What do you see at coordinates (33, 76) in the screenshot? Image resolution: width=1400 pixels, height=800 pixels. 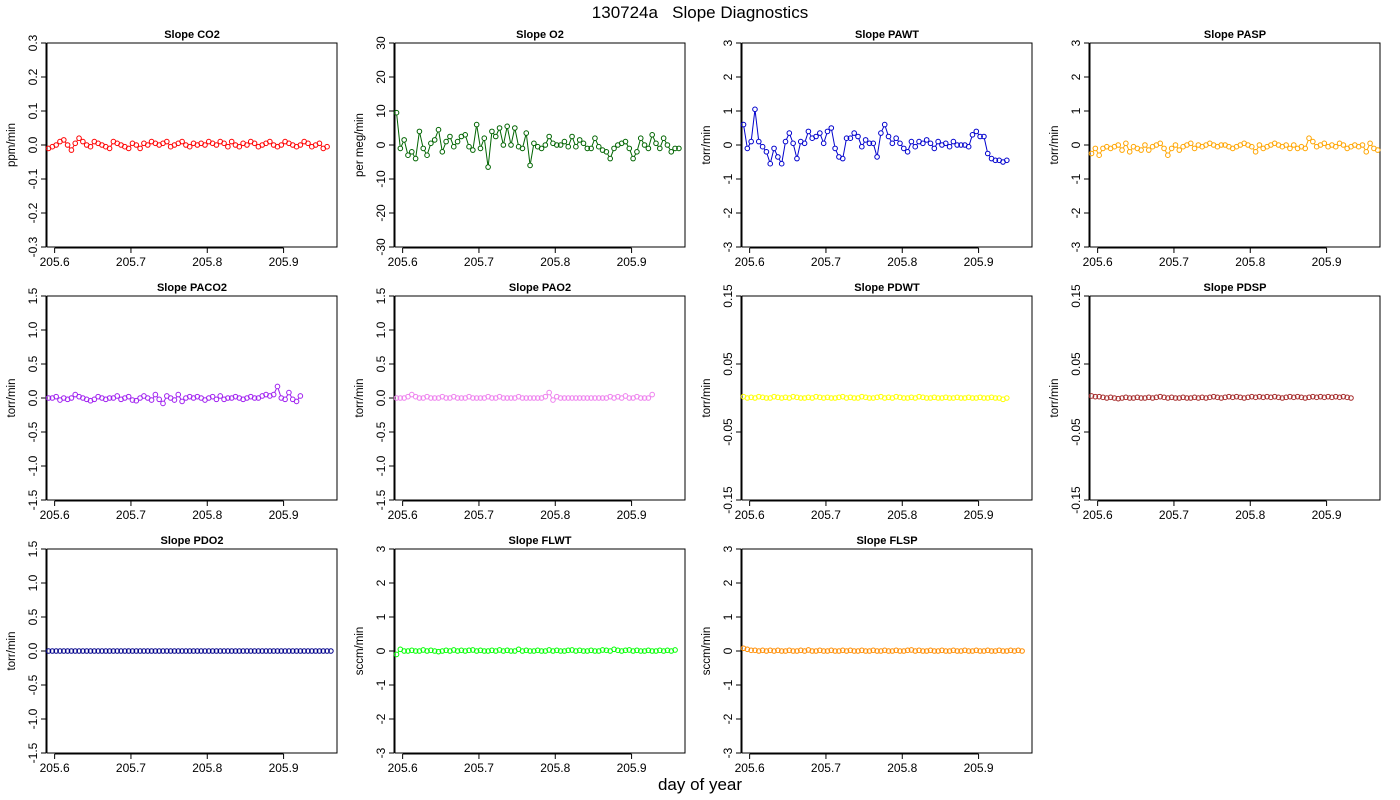 I see `y-tick-label: 0.2` at bounding box center [33, 76].